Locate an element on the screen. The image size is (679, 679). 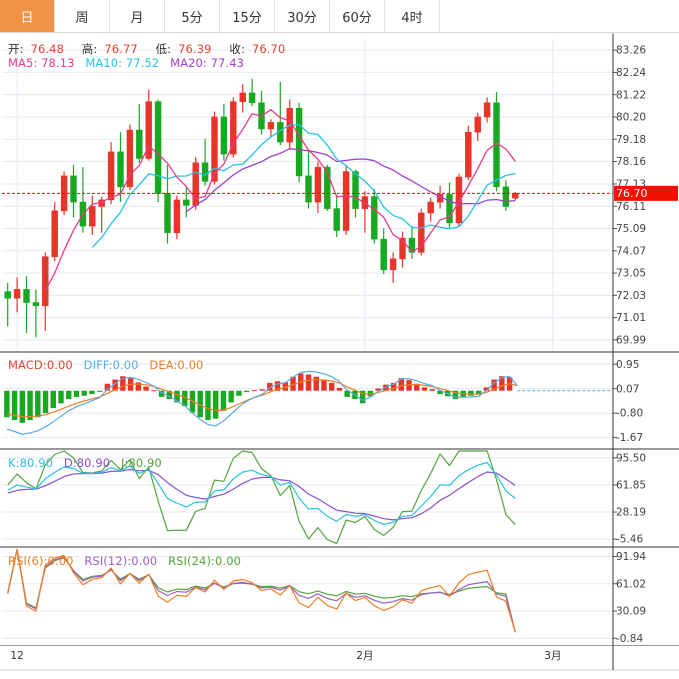
price-axis-label: 74.07 is located at coordinates (631, 251).